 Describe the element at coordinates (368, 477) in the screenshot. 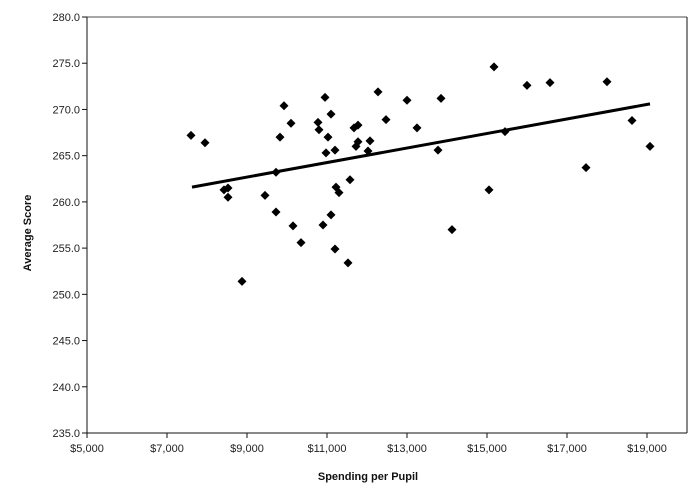

I see `x-axis-title: Spending per Pupil` at that location.